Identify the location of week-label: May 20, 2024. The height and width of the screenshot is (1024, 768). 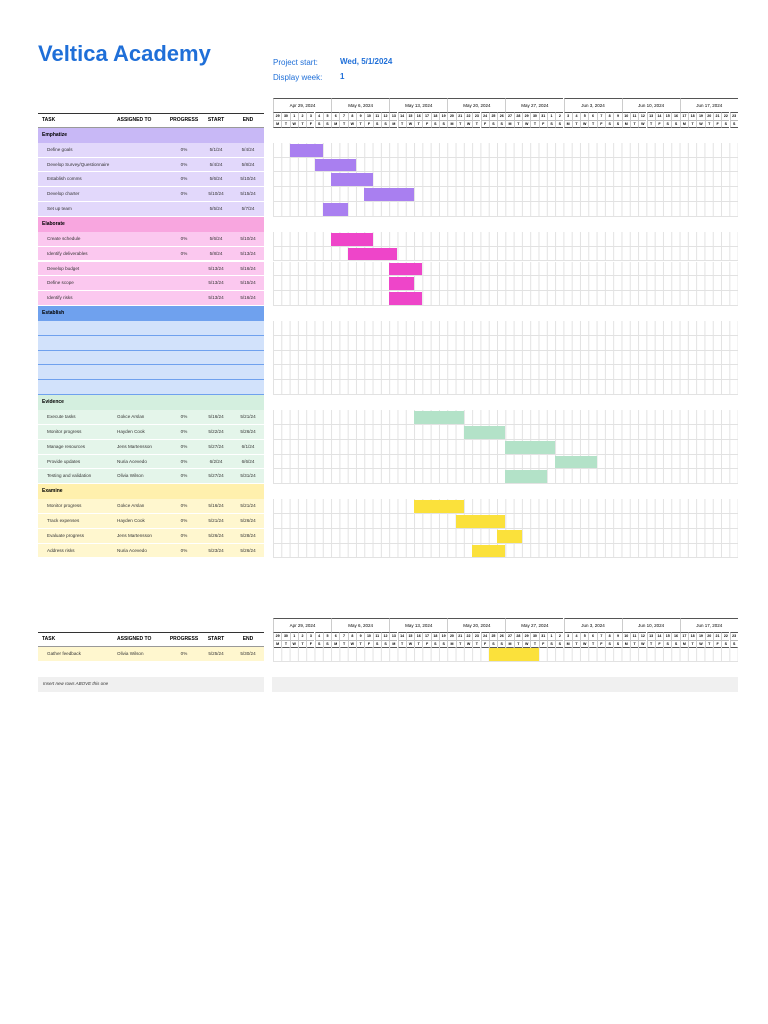
(476, 105).